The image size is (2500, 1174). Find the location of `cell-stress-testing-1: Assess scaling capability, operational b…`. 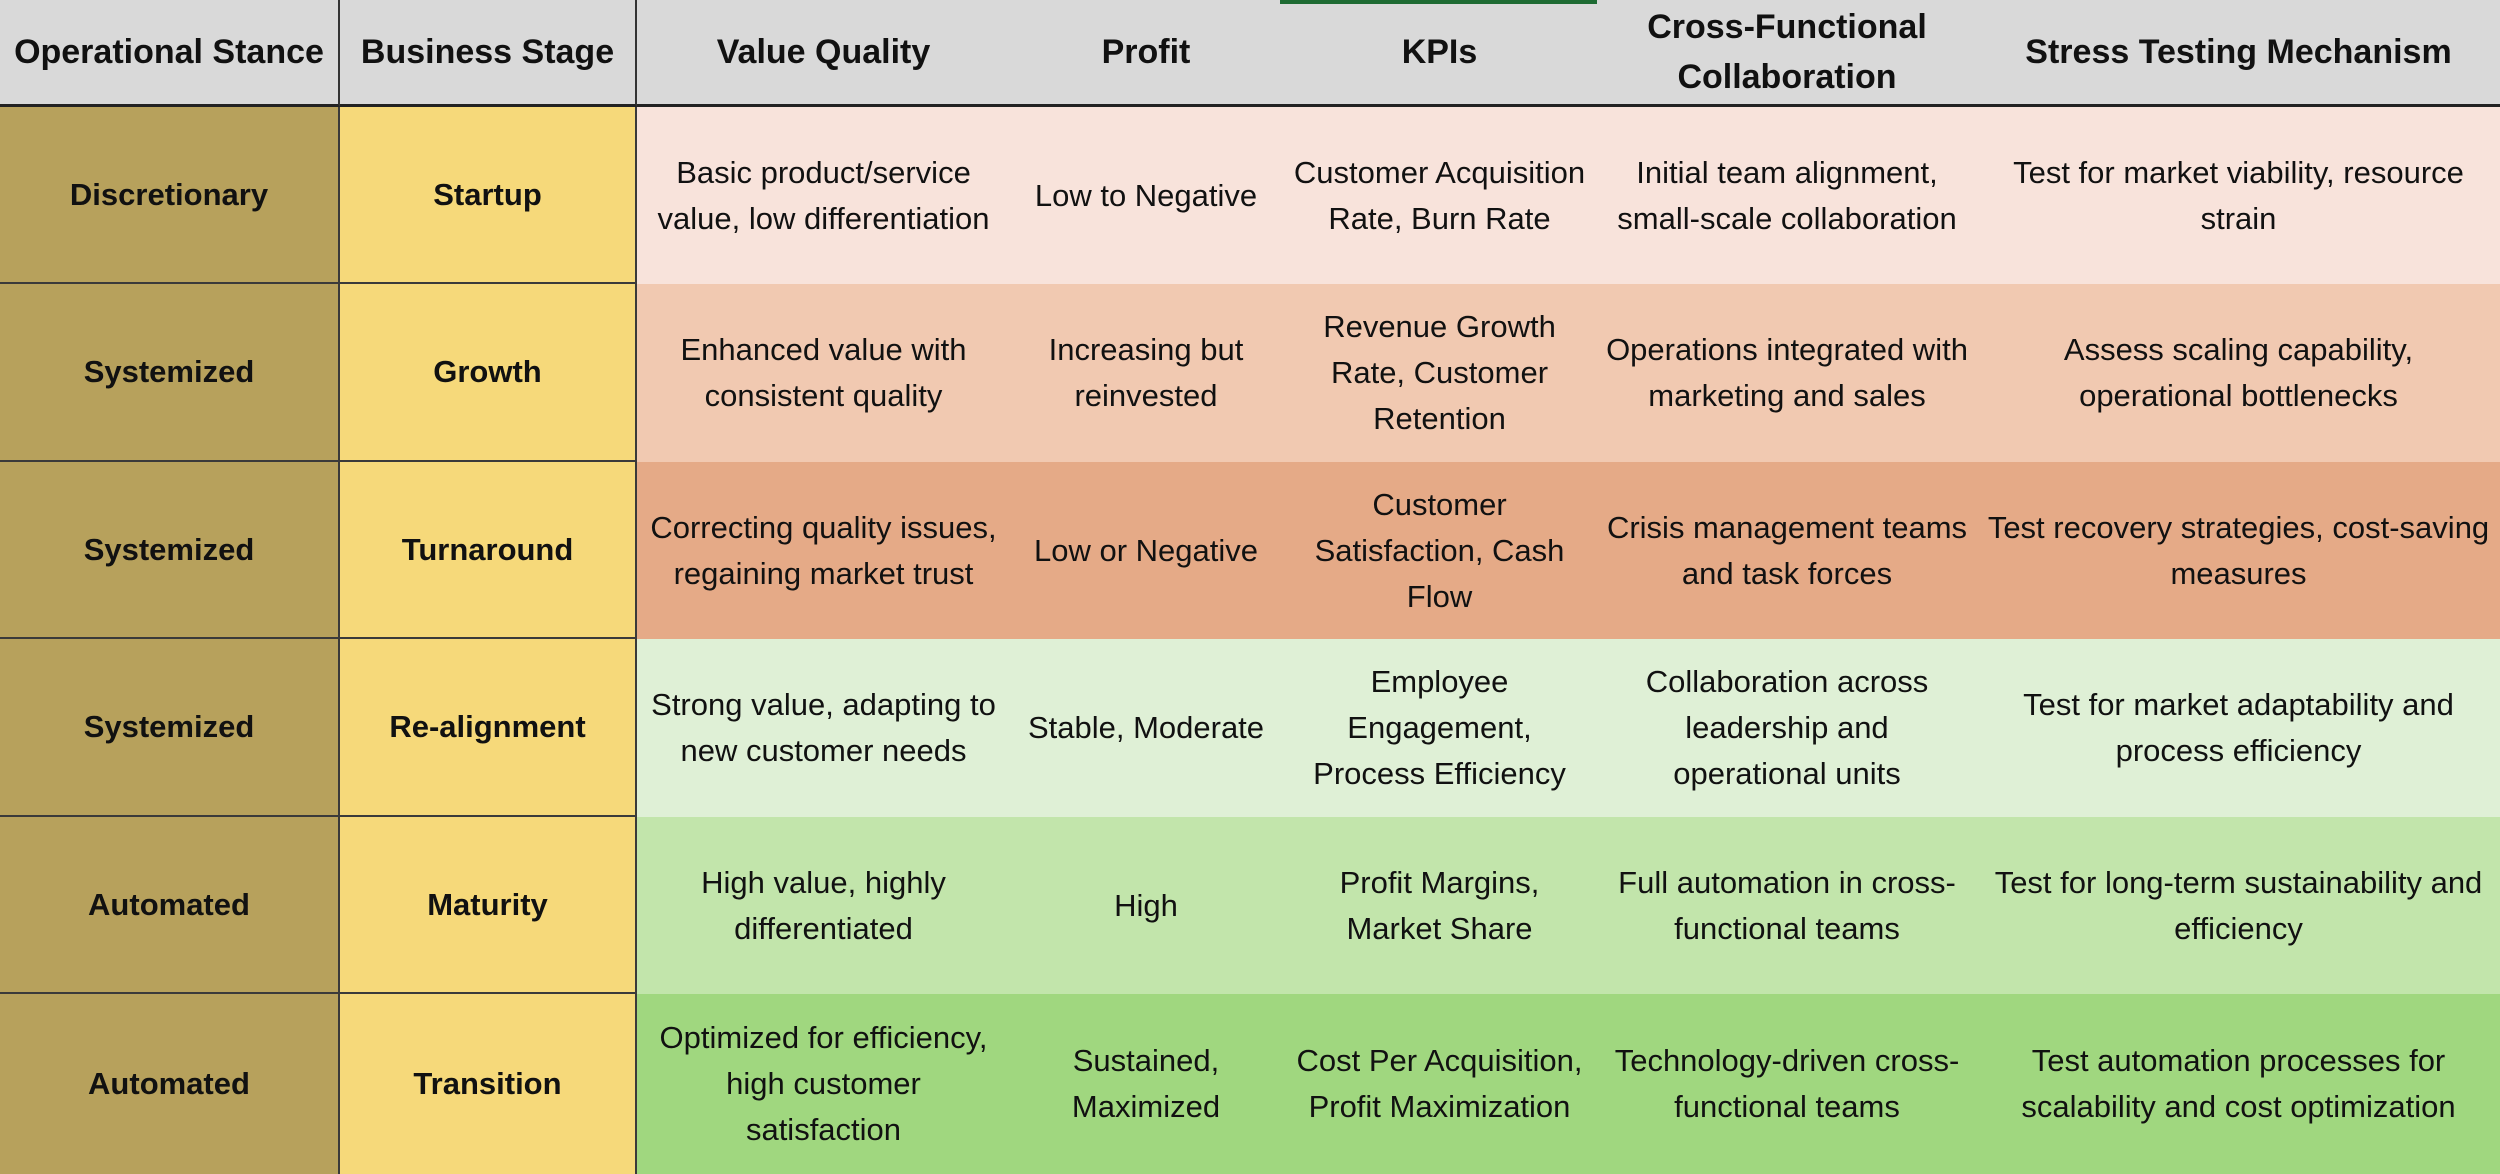

cell-stress-testing-1: Assess scaling capability, operational b… is located at coordinates (2238, 373).